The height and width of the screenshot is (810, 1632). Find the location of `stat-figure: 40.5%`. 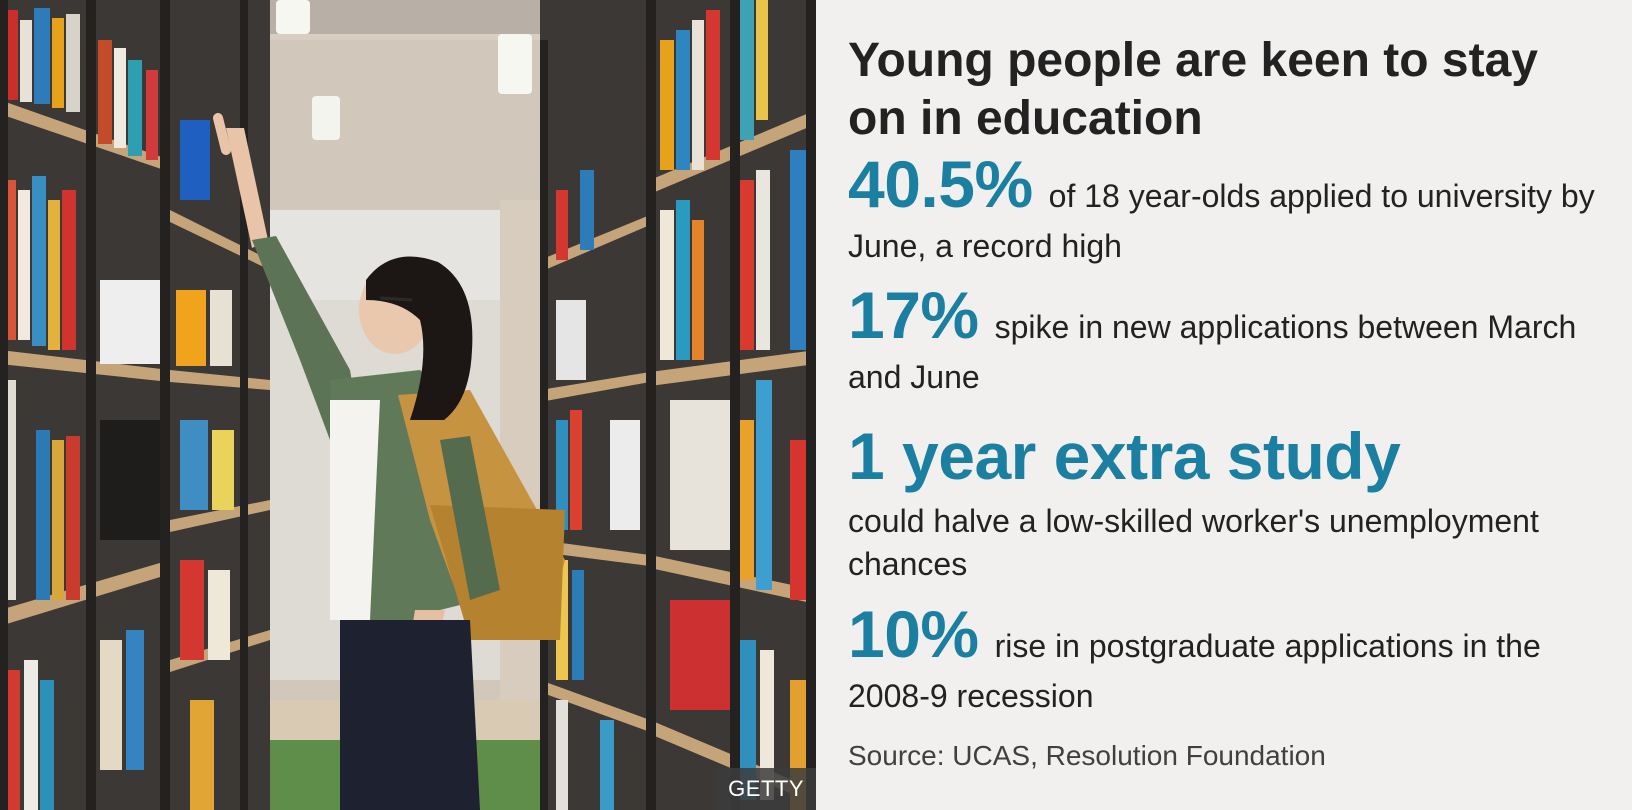

stat-figure: 40.5% is located at coordinates (940, 184).